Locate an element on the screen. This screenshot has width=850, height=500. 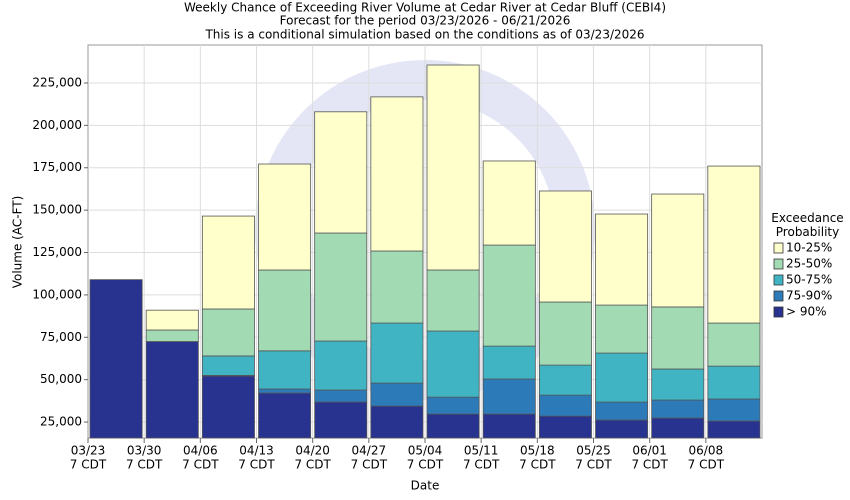
x-tick-label: 05/11 is located at coordinates (481, 451).